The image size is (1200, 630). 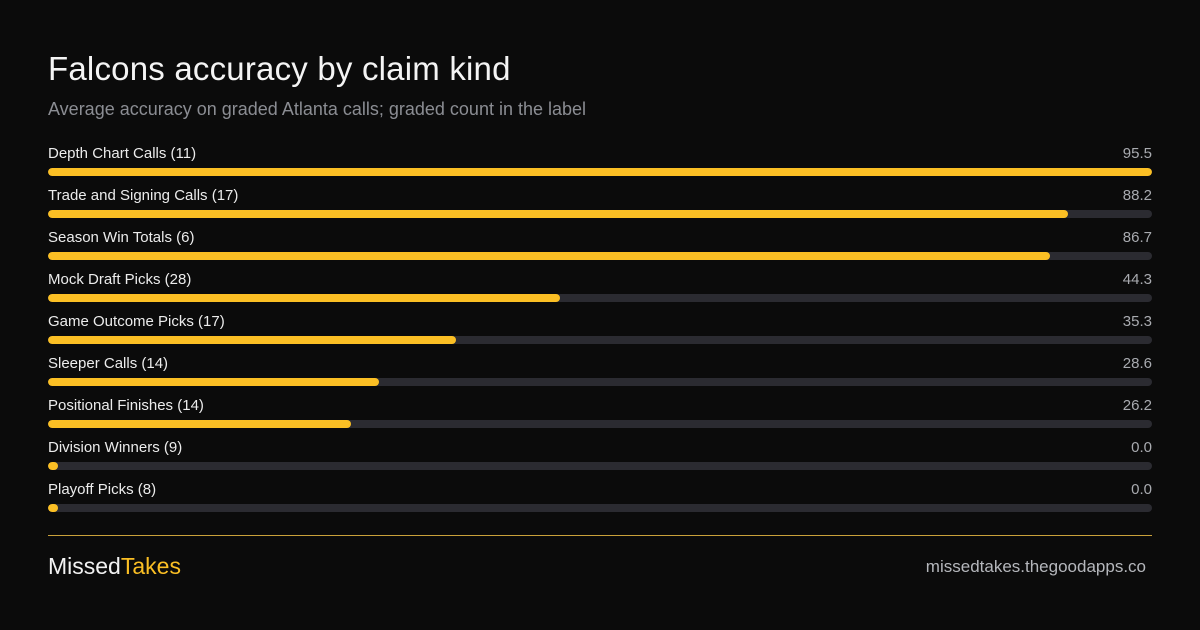 I want to click on brand-logo: MissedTakes, so click(x=114, y=566).